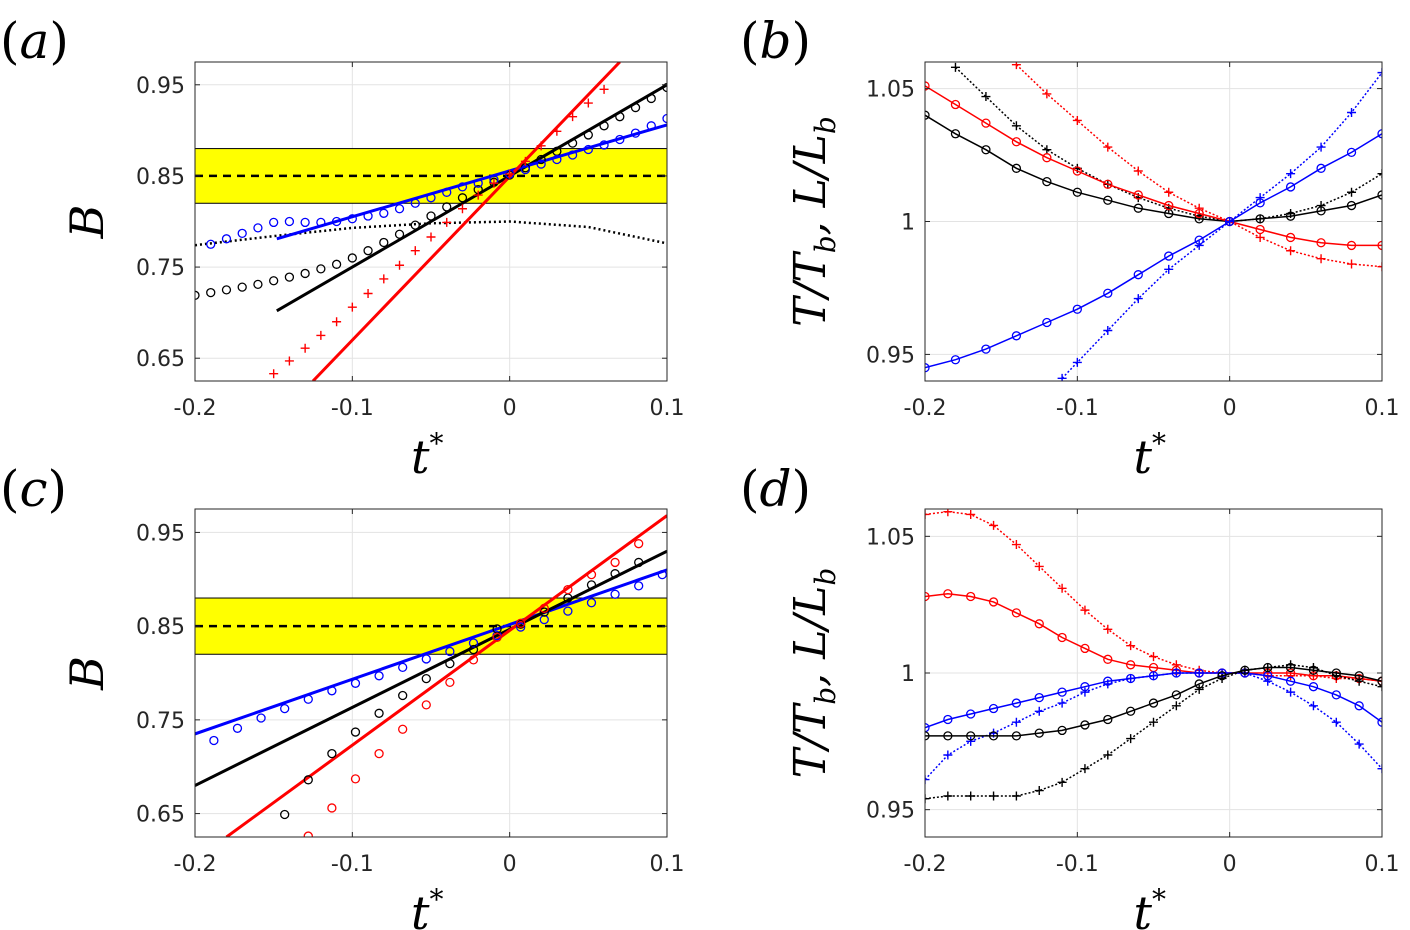  What do you see at coordinates (160, 815) in the screenshot?
I see `y-tick-label: 0.65` at bounding box center [160, 815].